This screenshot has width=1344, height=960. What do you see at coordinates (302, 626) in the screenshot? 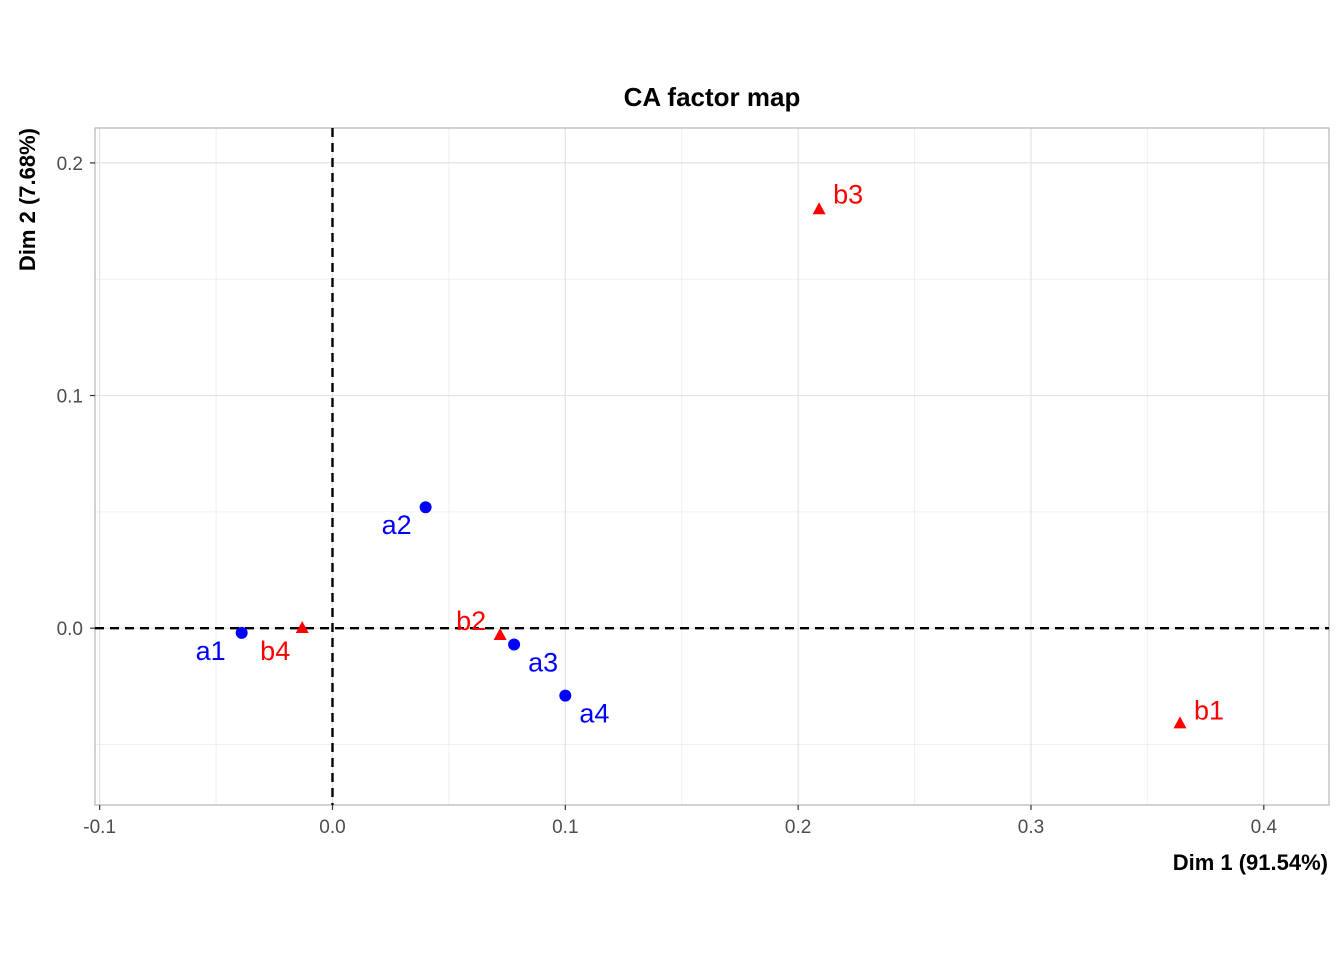
I see `point-b4` at bounding box center [302, 626].